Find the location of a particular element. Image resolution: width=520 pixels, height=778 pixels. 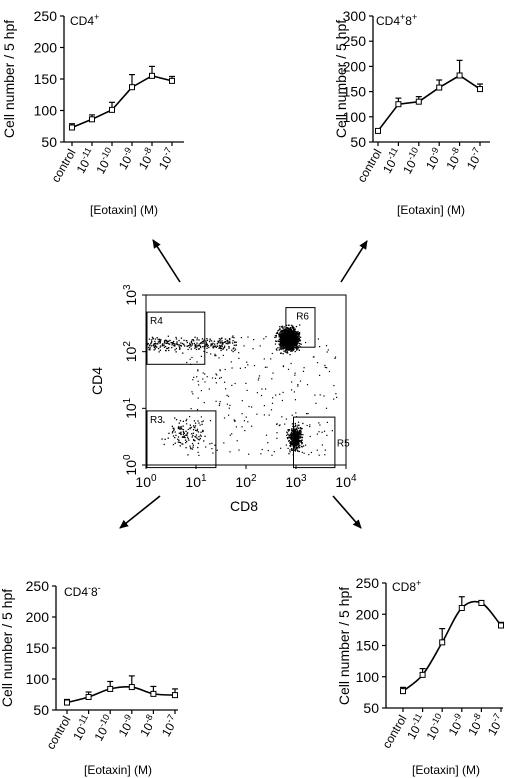

gate-r4 is located at coordinates (176, 338).